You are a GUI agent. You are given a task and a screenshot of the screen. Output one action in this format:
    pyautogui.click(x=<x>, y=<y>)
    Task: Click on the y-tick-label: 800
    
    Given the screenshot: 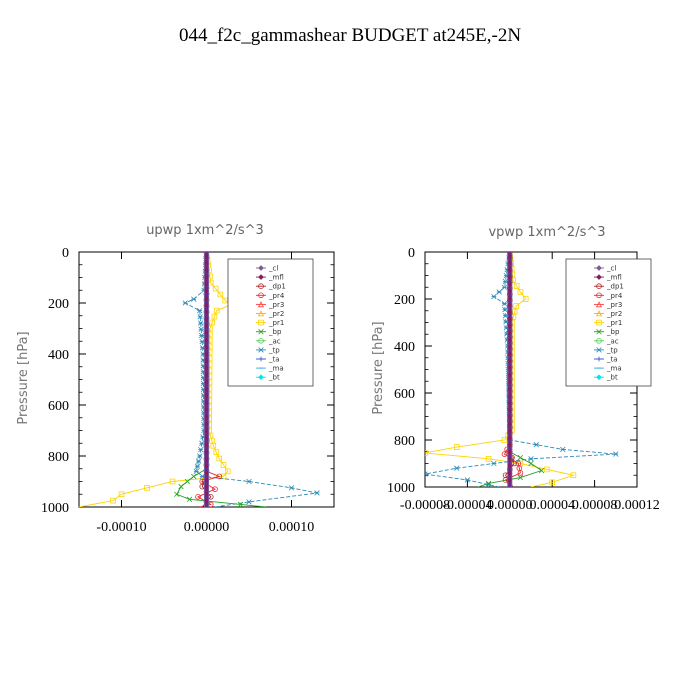 What is the action you would take?
    pyautogui.click(x=404, y=441)
    